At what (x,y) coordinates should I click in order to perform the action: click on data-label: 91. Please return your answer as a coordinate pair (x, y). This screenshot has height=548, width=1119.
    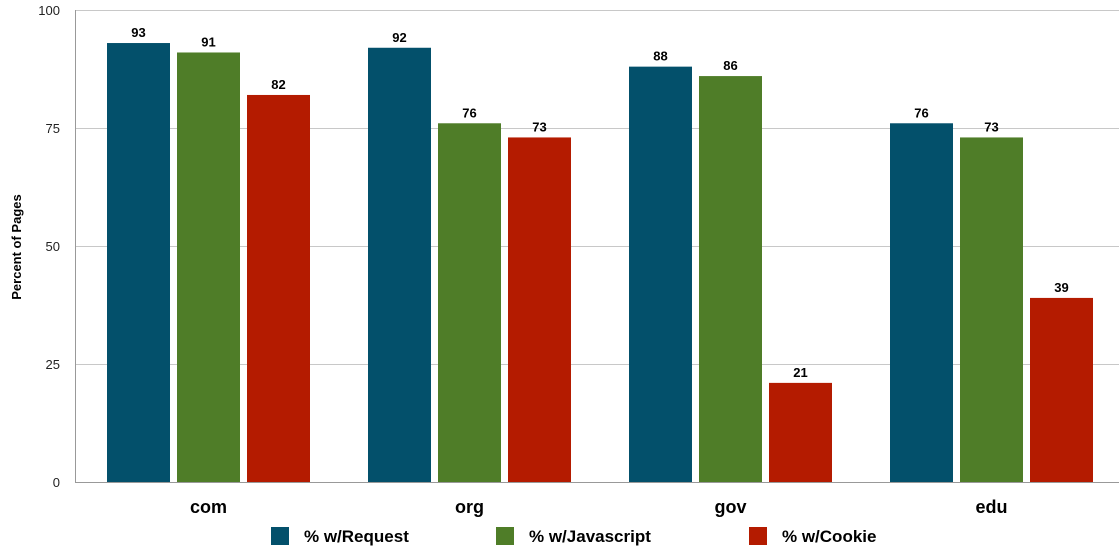
    Looking at the image, I should click on (208, 41).